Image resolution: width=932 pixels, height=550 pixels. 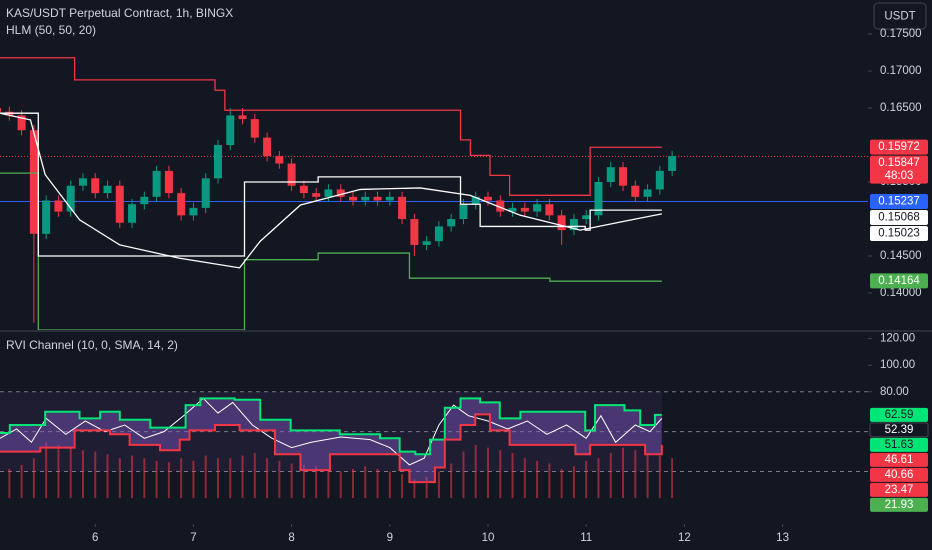 I want to click on price-label: 23.47, so click(x=899, y=490).